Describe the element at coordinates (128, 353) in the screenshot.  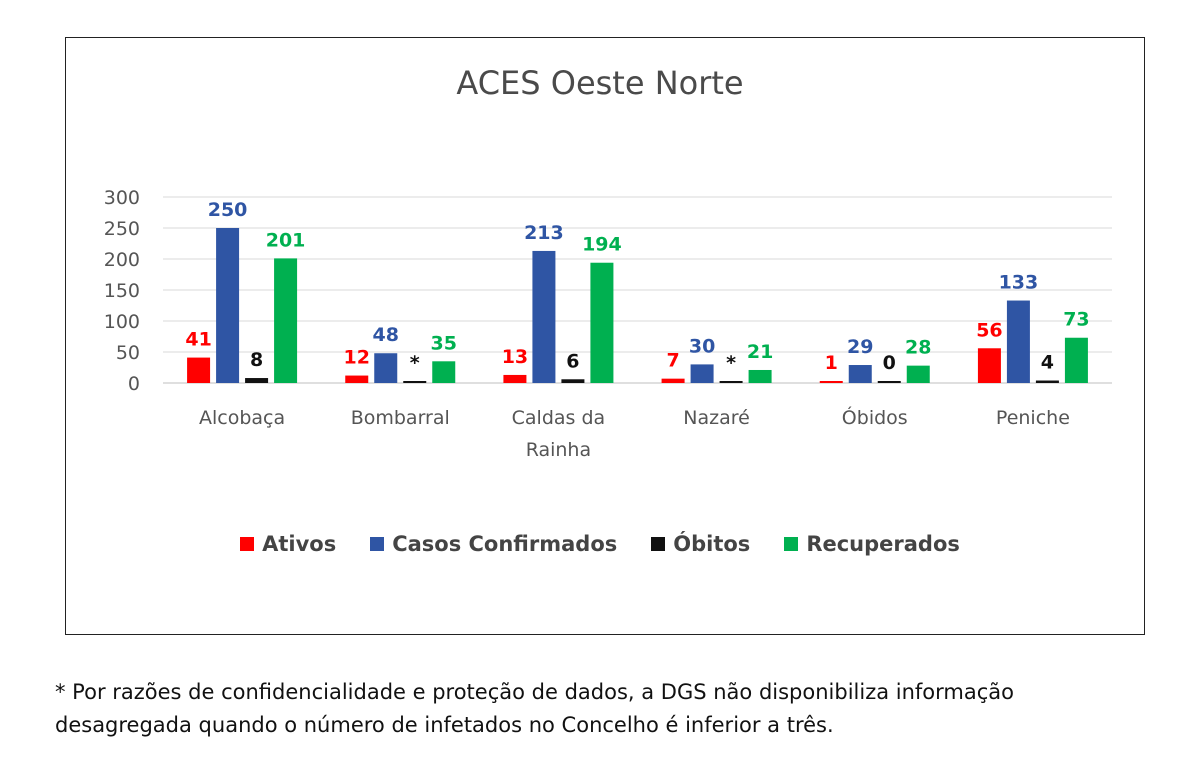
I see `y-tick-label: 50` at that location.